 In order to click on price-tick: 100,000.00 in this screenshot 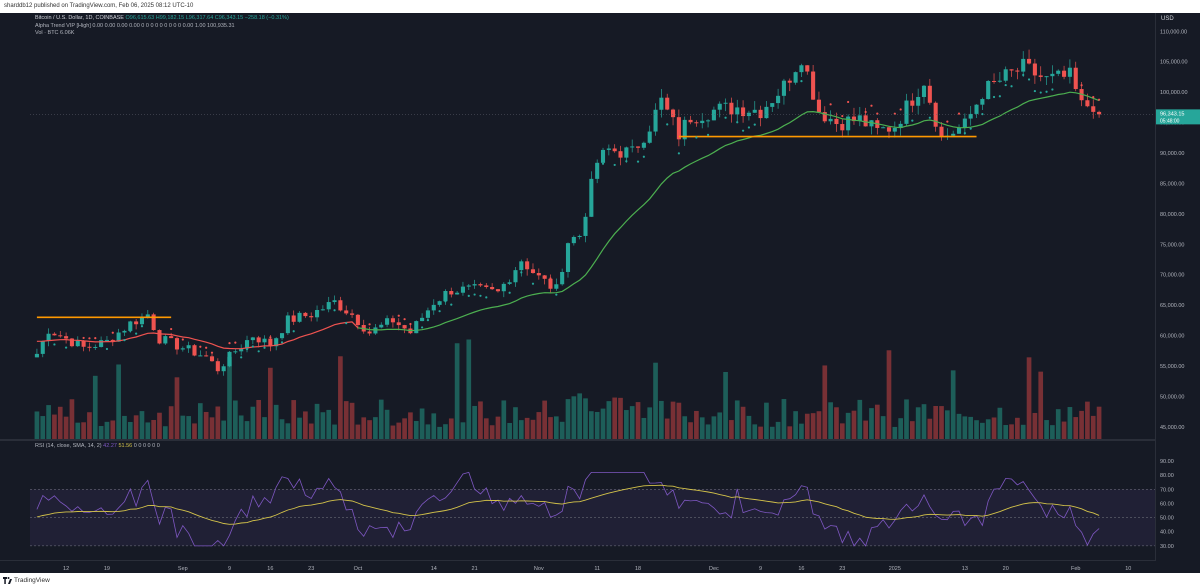, I will do `click(1174, 93)`.